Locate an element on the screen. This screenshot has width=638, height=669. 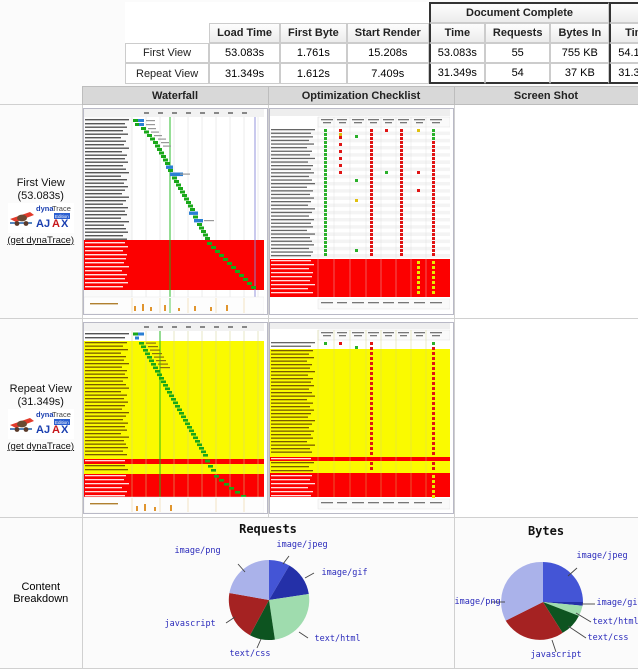
bytes-label-text-html: text/html is located at coordinates (615, 622).